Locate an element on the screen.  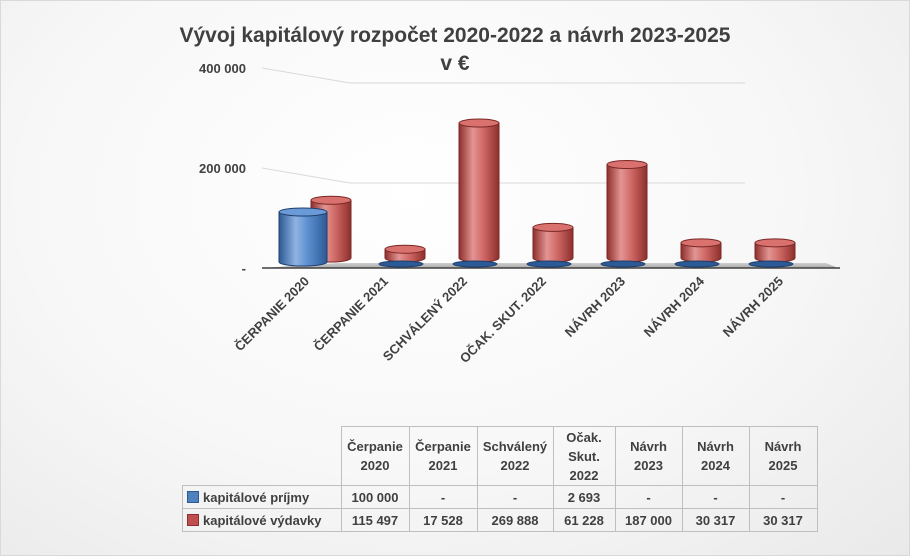
table-header-cell: Čerpanie 2020 is located at coordinates (375, 456).